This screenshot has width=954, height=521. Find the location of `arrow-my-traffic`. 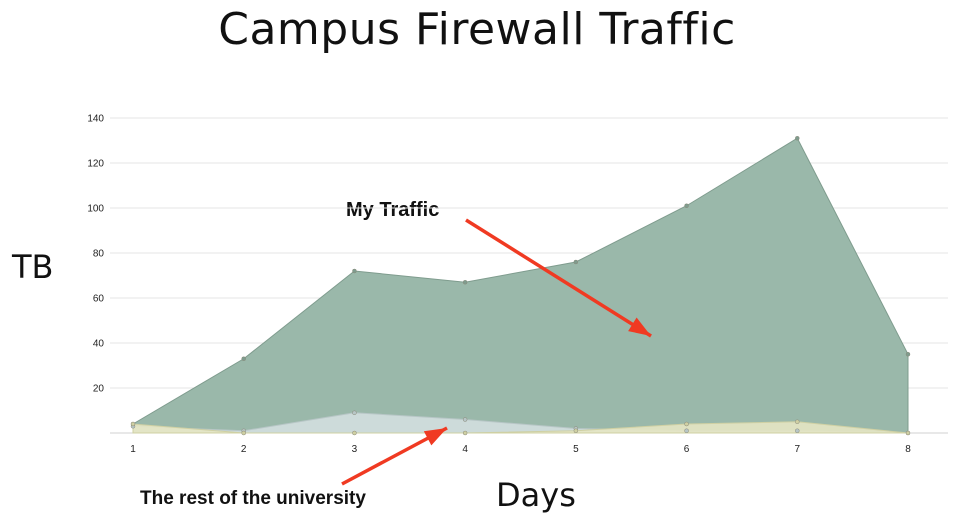

arrow-my-traffic is located at coordinates (558, 278).